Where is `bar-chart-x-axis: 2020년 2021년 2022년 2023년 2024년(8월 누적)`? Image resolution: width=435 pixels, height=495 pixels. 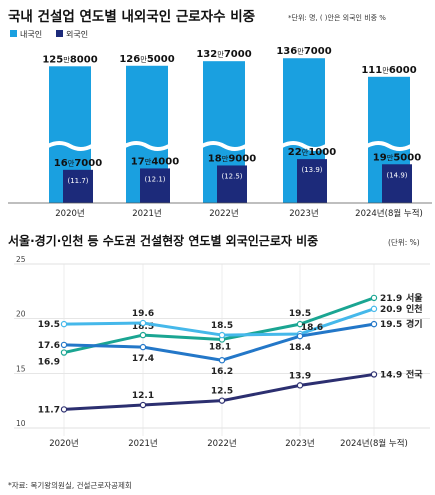
bar-chart-x-axis: 2020년 2021년 2022년 2023년 2024년(8월 누적) is located at coordinates (239, 213).